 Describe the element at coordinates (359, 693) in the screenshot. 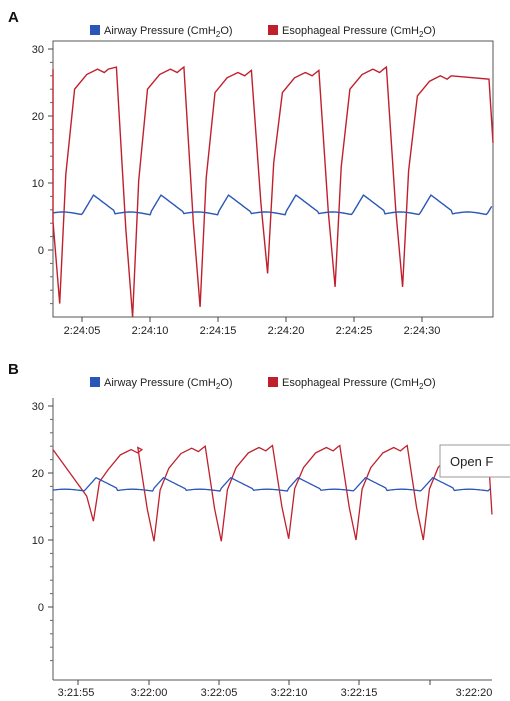

I see `panel-b-xtick-label-5: 3:22:15` at that location.